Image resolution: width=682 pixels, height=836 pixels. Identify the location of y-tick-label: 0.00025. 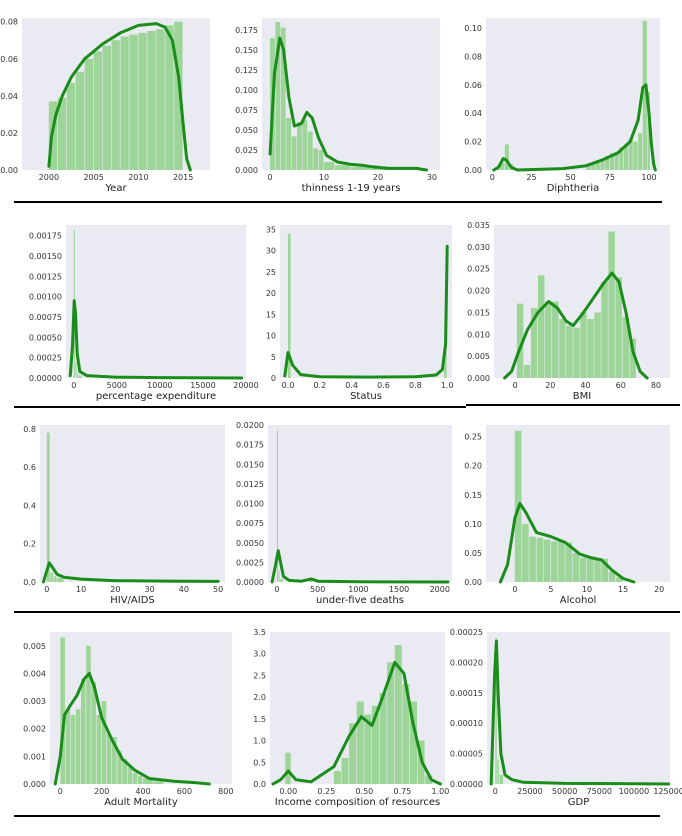
(45, 358).